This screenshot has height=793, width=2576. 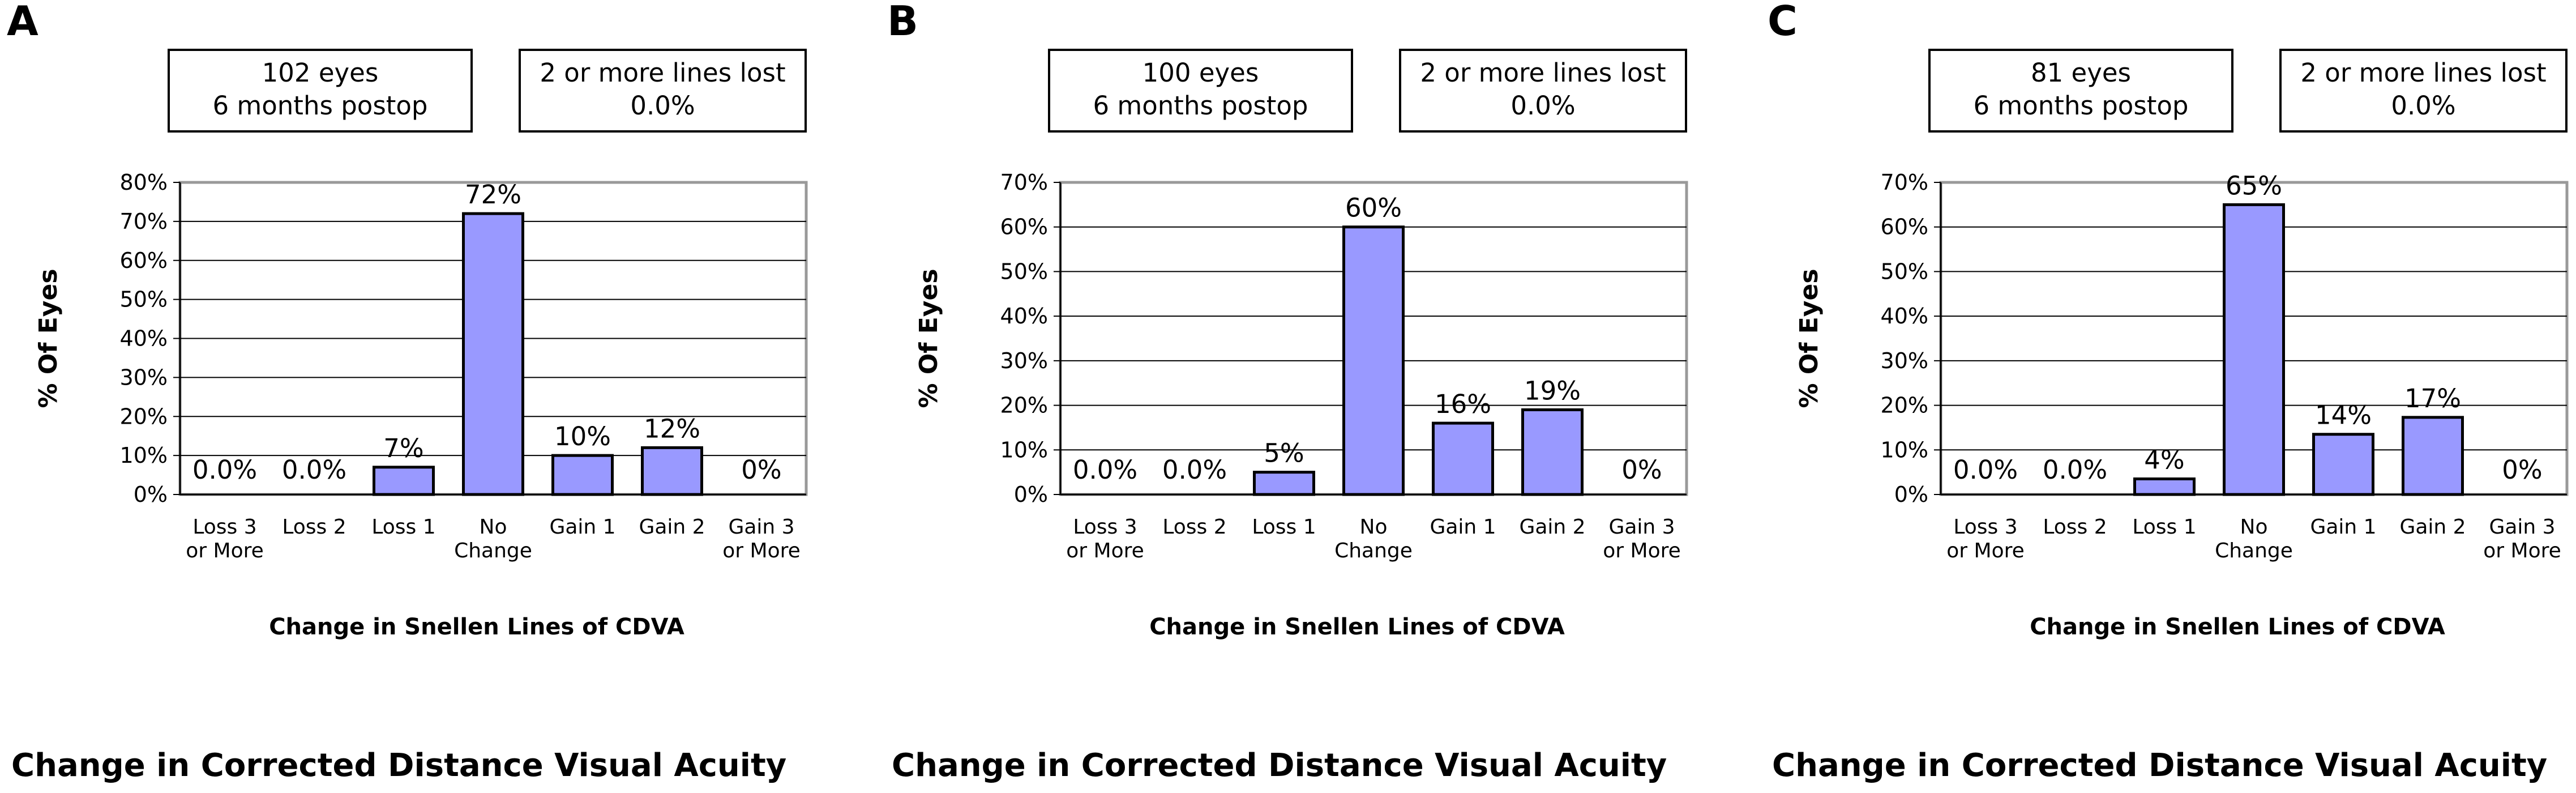 I want to click on bar-value-label: 14%, so click(x=2343, y=415).